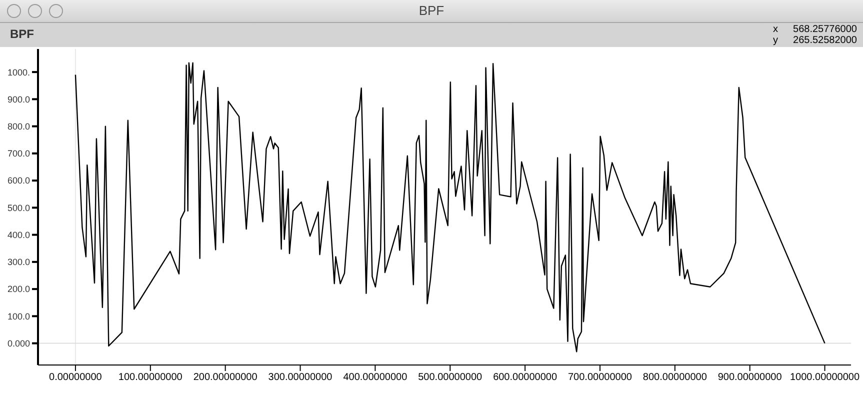  Describe the element at coordinates (225, 378) in the screenshot. I see `x-tick-label: 200.00000000` at that location.